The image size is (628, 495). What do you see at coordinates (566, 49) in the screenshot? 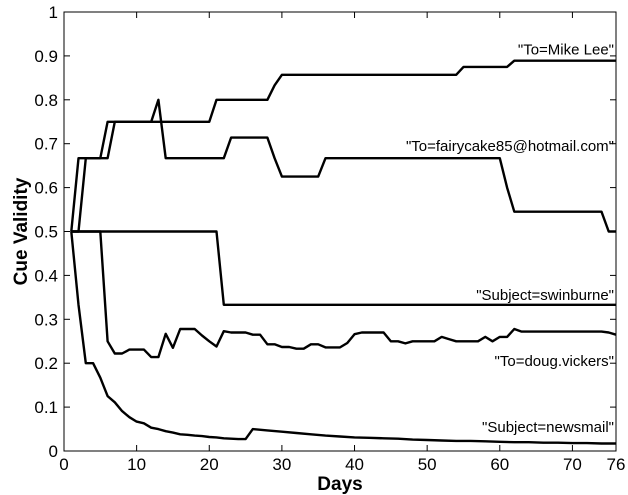
I see `series-label-1: "To=Mike Lee"` at bounding box center [566, 49].